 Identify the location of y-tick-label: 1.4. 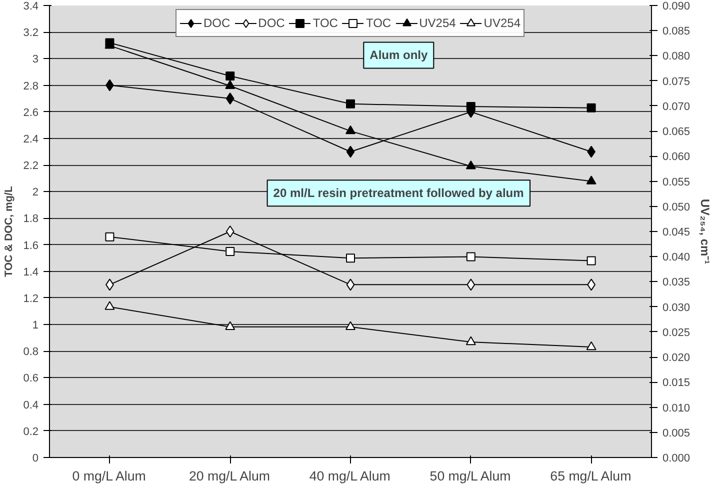
(31, 272).